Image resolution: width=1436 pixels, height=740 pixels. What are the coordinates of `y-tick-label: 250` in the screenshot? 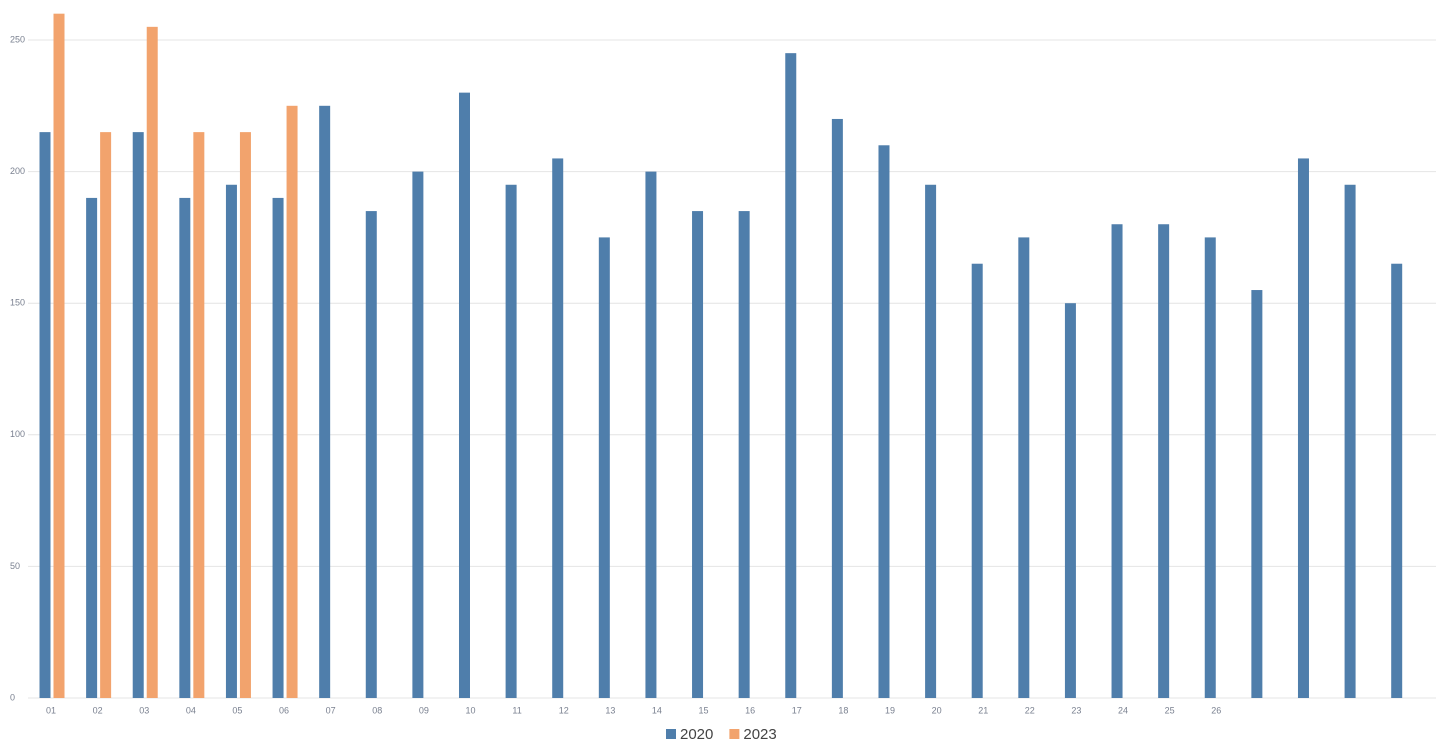 It's located at (17, 39).